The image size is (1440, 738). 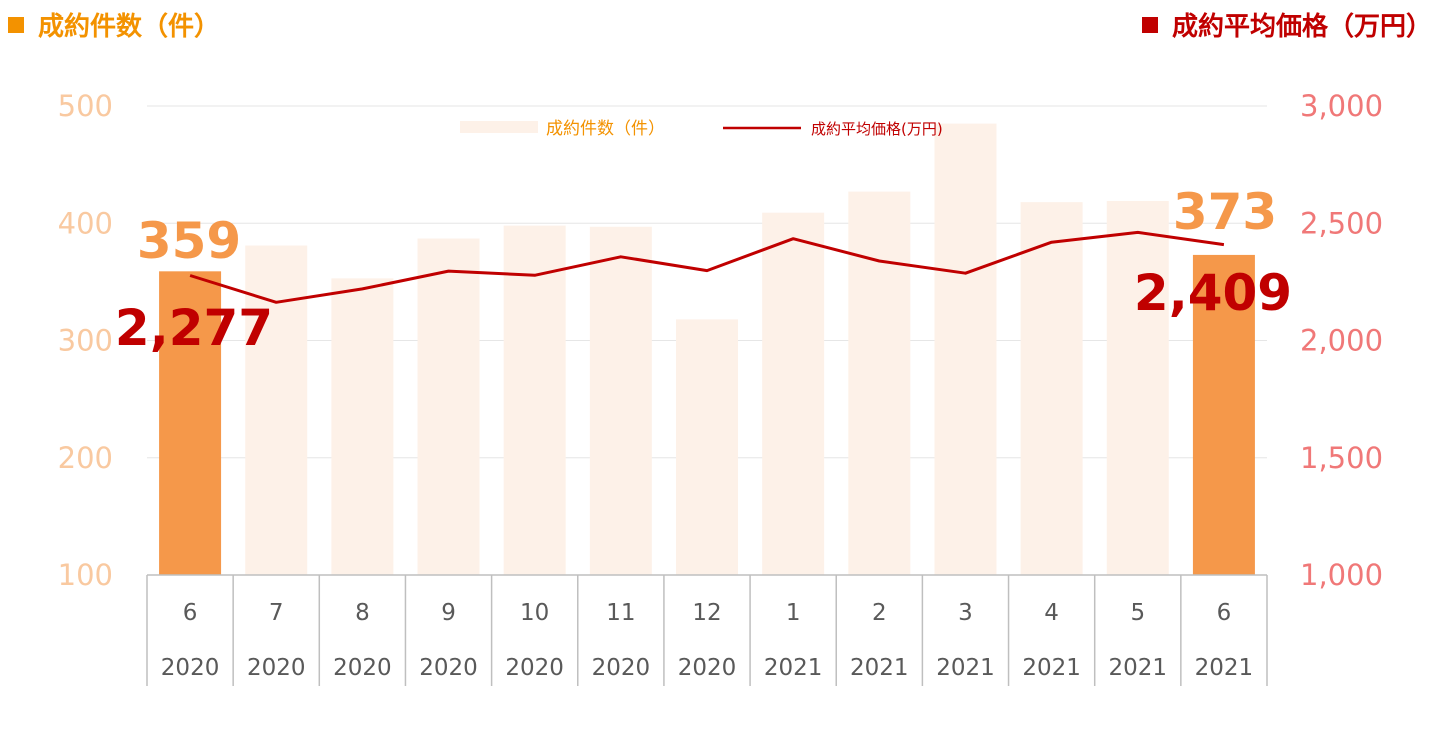 What do you see at coordinates (534, 613) in the screenshot?
I see `x-tick-month-label: 10` at bounding box center [534, 613].